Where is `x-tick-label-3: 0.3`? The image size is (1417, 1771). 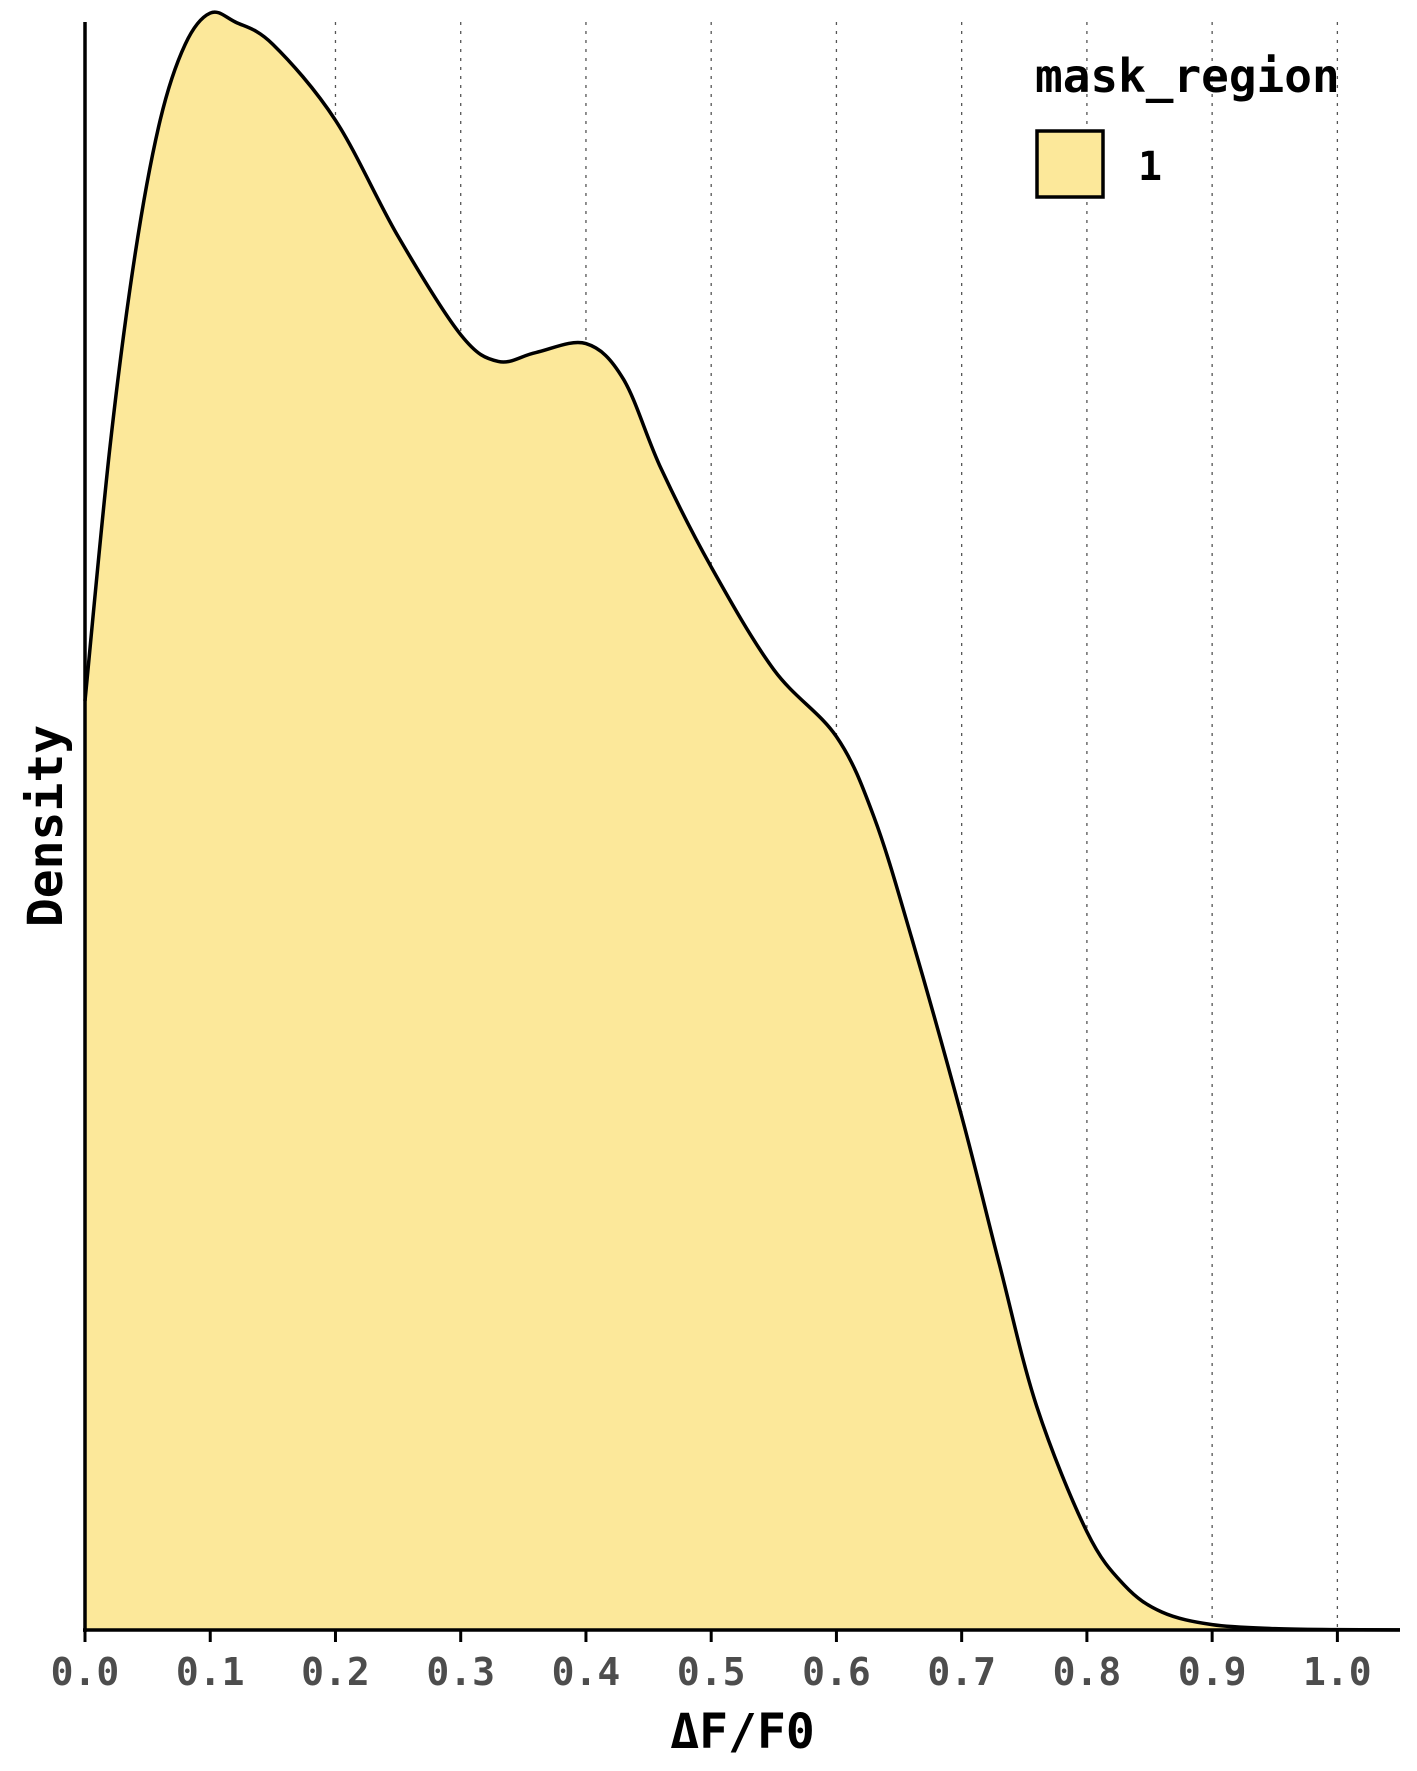
x-tick-label-3: 0.3 is located at coordinates (460, 1672).